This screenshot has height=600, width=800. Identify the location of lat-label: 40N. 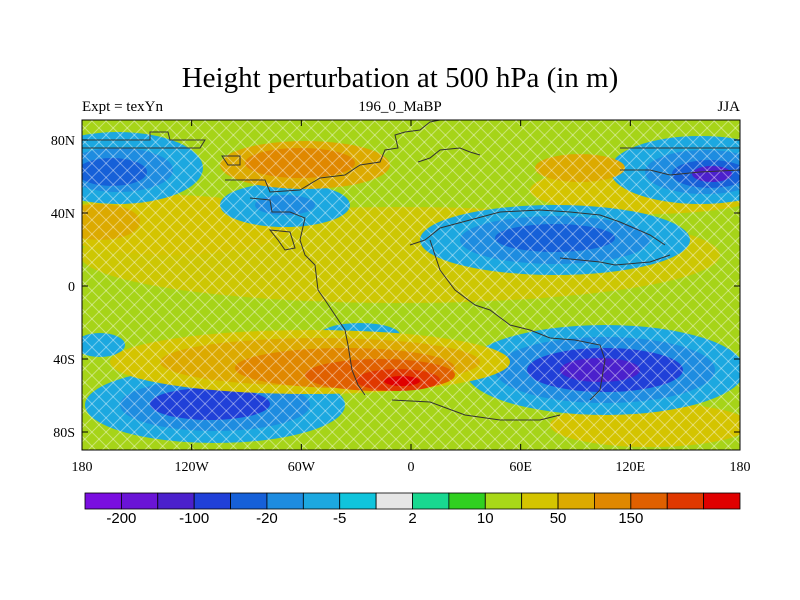
(63, 214).